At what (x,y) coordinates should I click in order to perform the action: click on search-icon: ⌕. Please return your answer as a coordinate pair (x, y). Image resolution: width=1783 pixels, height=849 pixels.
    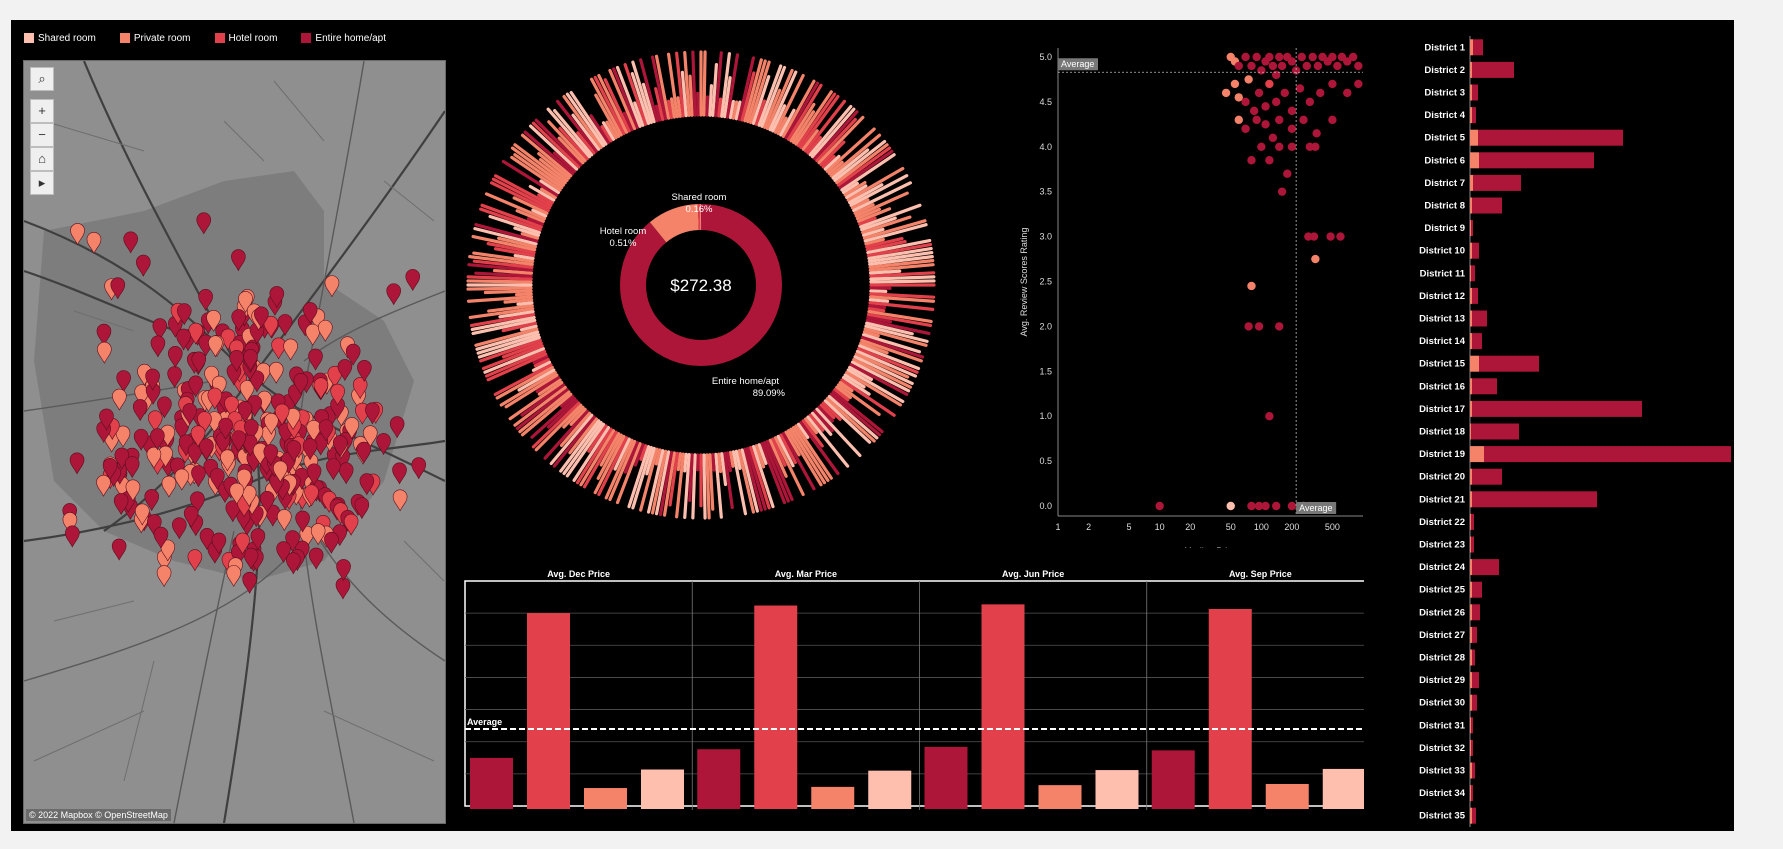
    Looking at the image, I should click on (42, 79).